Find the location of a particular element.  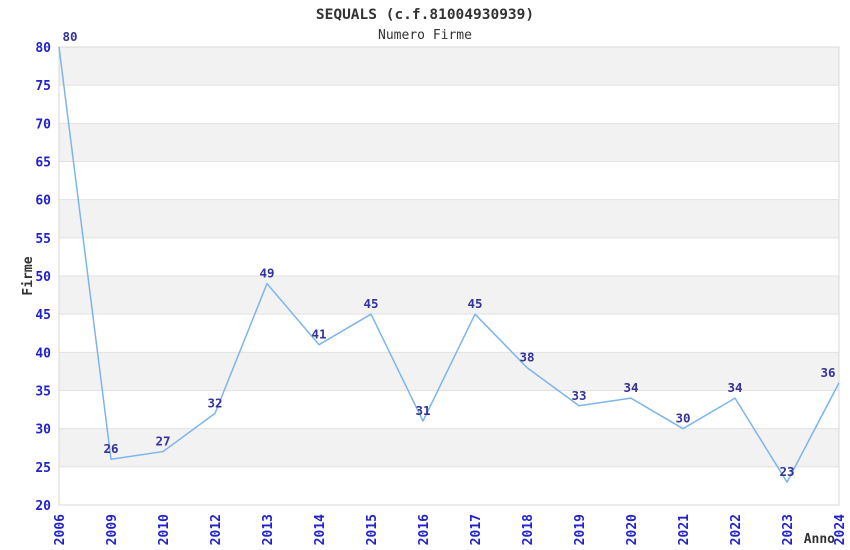

y-tick-label: 70 is located at coordinates (43, 124).